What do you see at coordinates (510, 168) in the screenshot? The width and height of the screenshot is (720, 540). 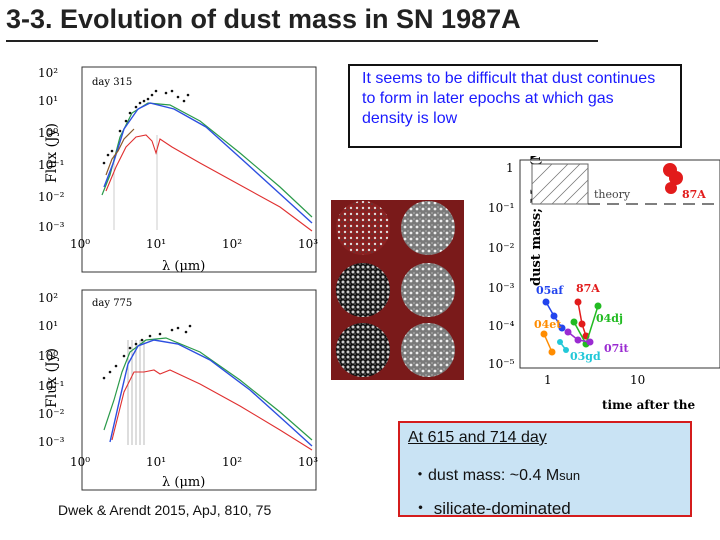 I see `y-tick-label: 1` at bounding box center [510, 168].